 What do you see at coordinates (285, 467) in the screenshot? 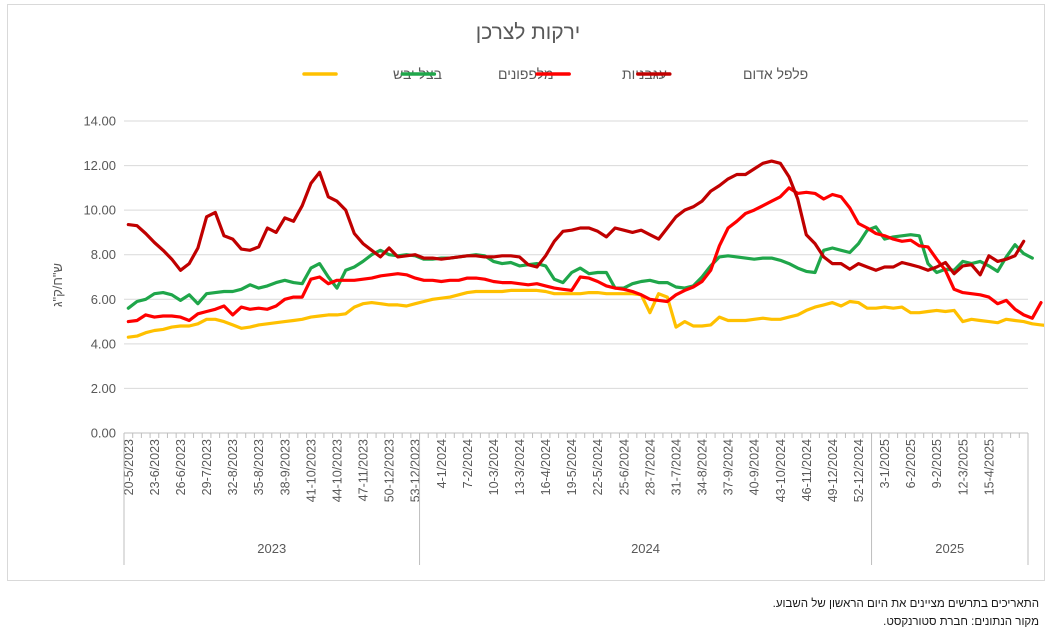
I see `x-tick-label: 38-9/2023` at bounding box center [285, 467].